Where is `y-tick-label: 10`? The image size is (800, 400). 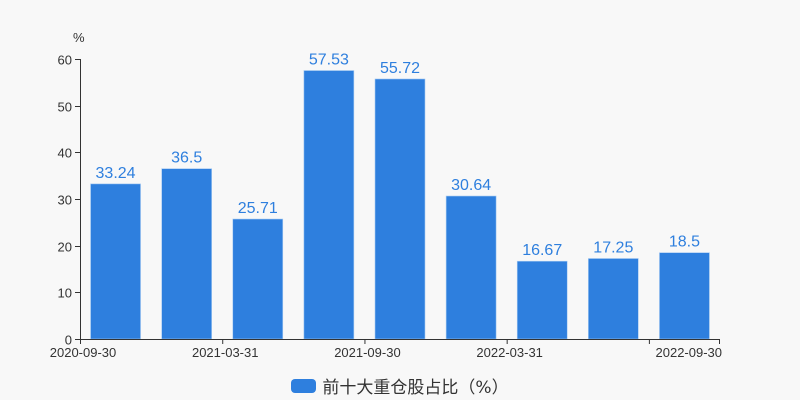 y-tick-label: 10 is located at coordinates (65, 293).